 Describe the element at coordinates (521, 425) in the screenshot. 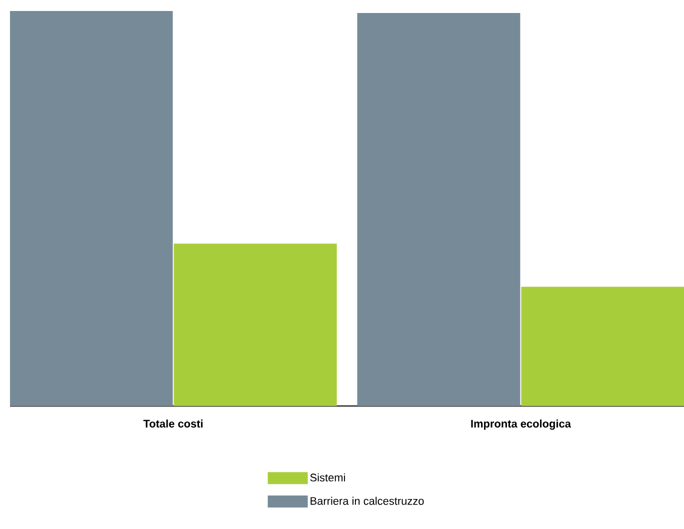

I see `x-tick-label: Impronta ecologica` at that location.